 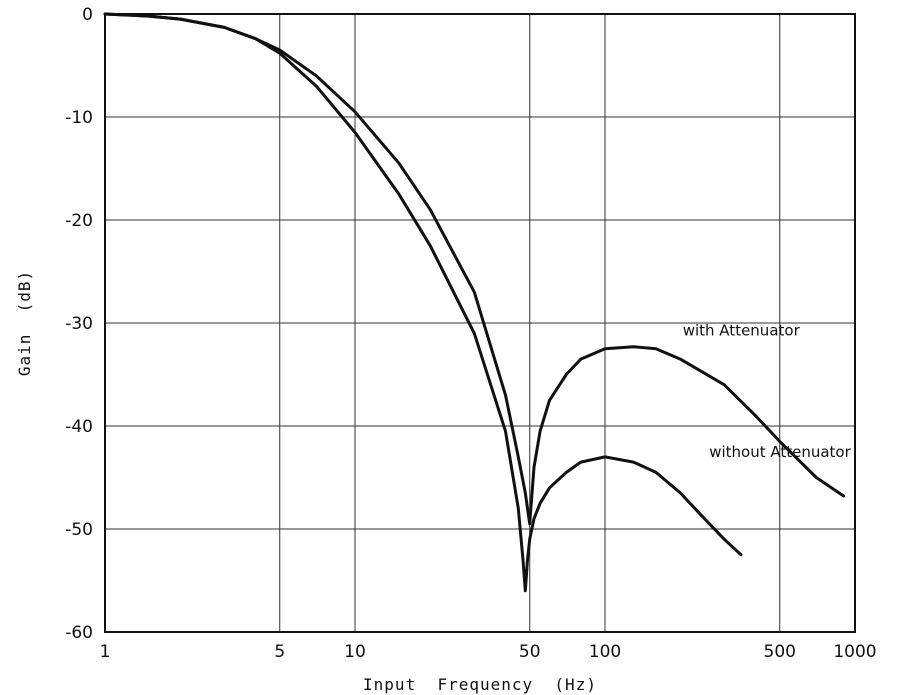 I want to click on x-tick-label: 10, so click(x=355, y=652).